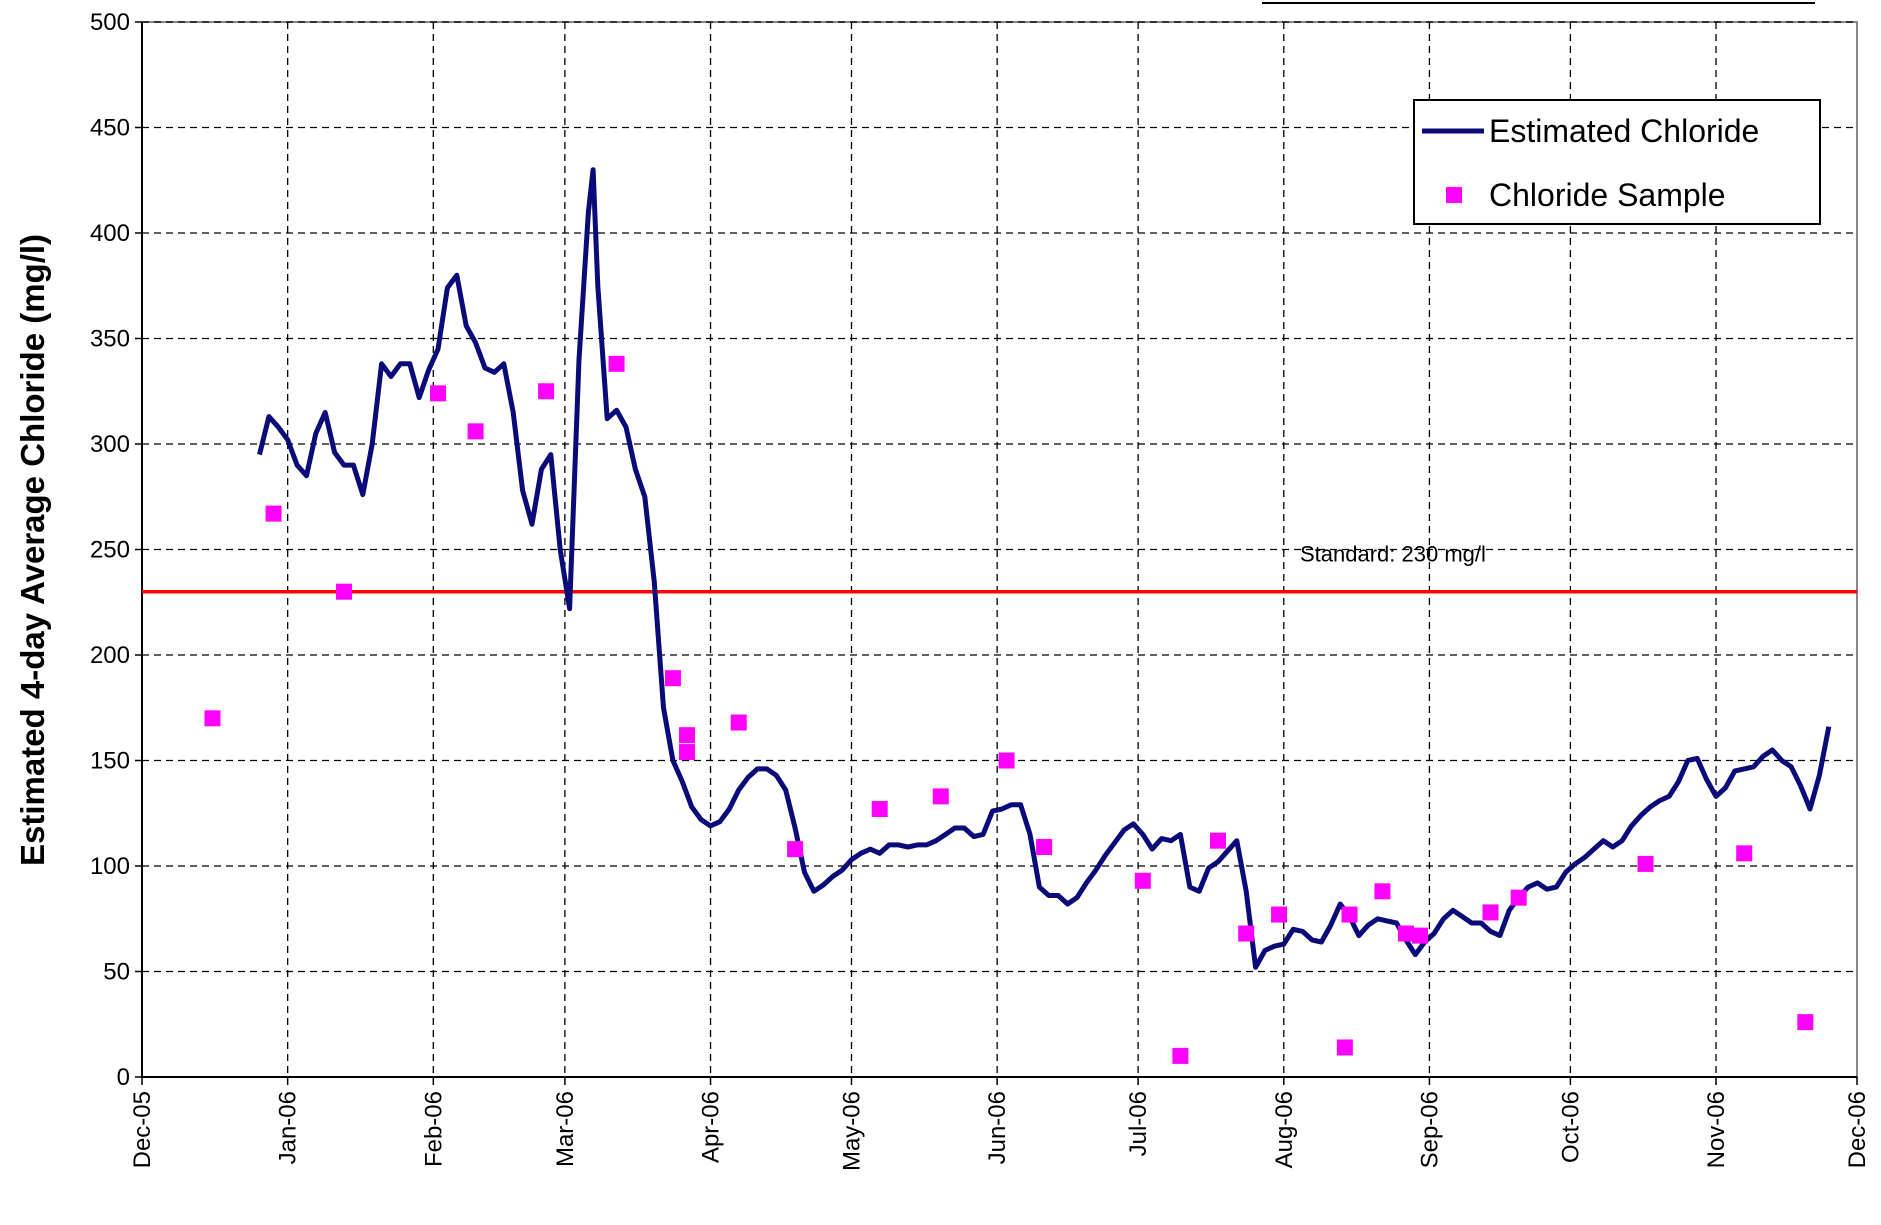 The width and height of the screenshot is (1881, 1225). Describe the element at coordinates (1607, 195) in the screenshot. I see `legend-label: Chloride Sample` at that location.